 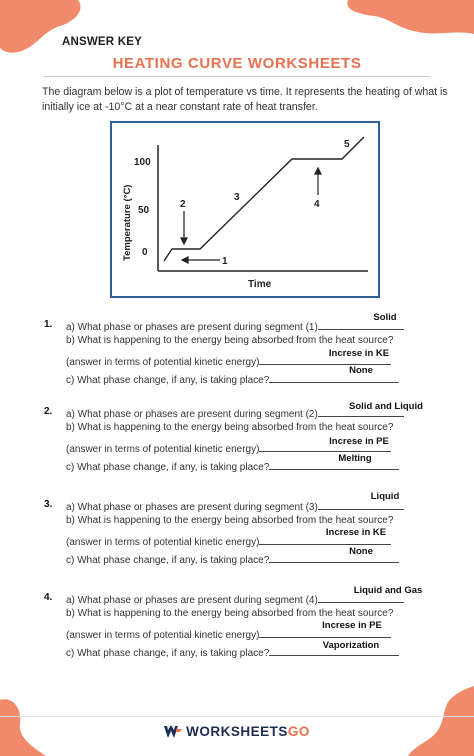 I want to click on segment-label-2: 2, so click(x=183, y=204).